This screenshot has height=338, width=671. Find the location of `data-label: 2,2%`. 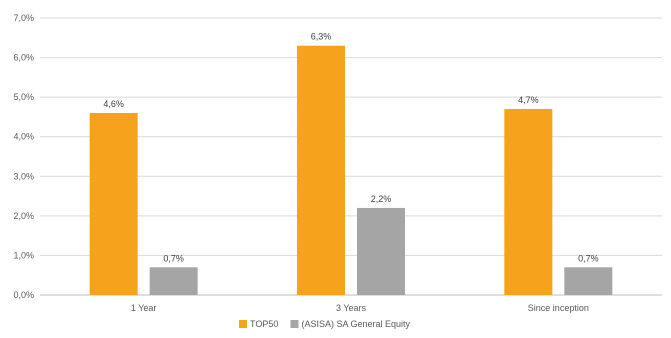

data-label: 2,2% is located at coordinates (381, 199).